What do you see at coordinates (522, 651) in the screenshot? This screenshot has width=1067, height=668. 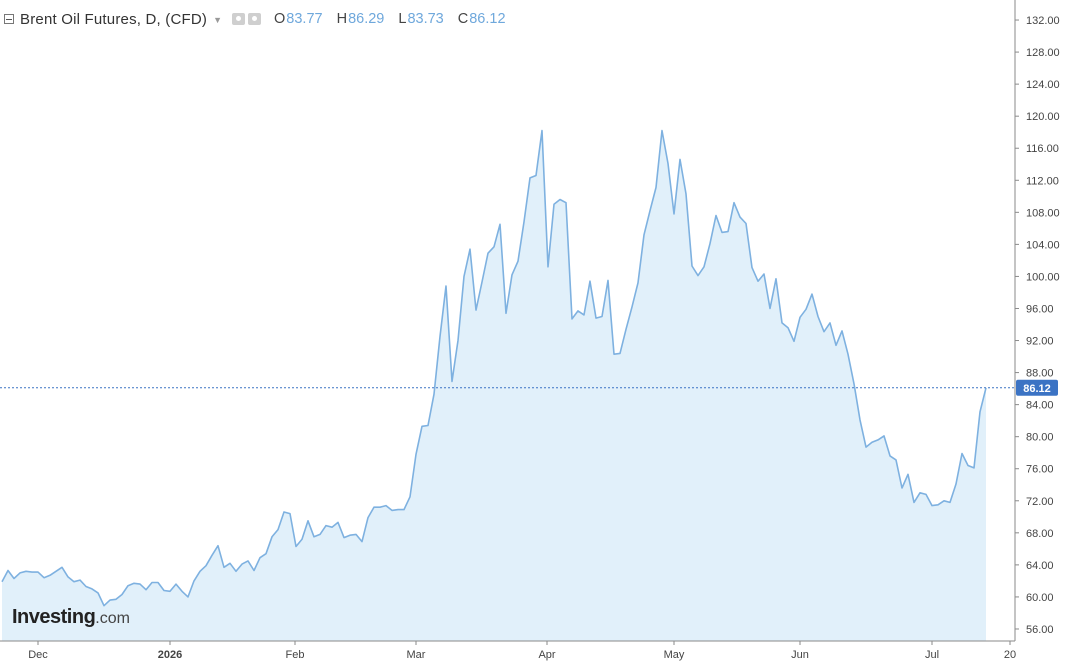 I see `x-axis: Dec 2026 Feb Mar Apr May Jun Jul 20` at bounding box center [522, 651].